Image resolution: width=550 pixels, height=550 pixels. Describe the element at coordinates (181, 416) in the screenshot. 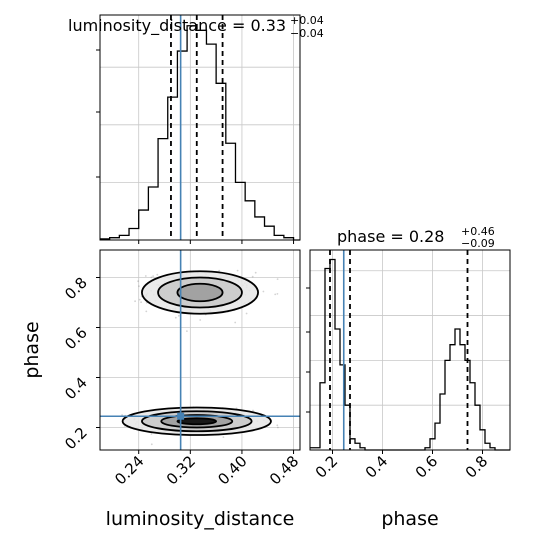

I see `truth-marker` at that location.